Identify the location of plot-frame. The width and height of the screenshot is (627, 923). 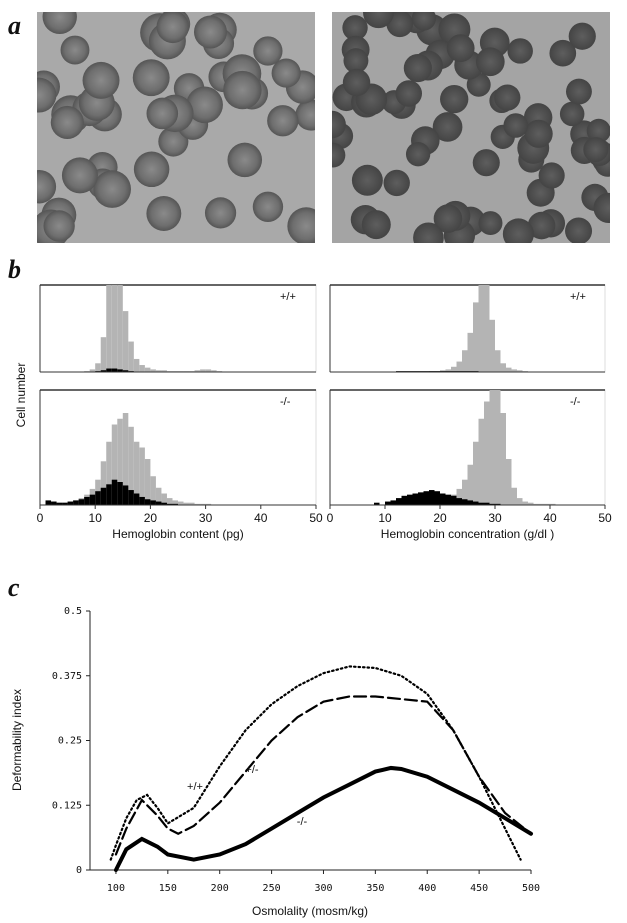
(178, 328).